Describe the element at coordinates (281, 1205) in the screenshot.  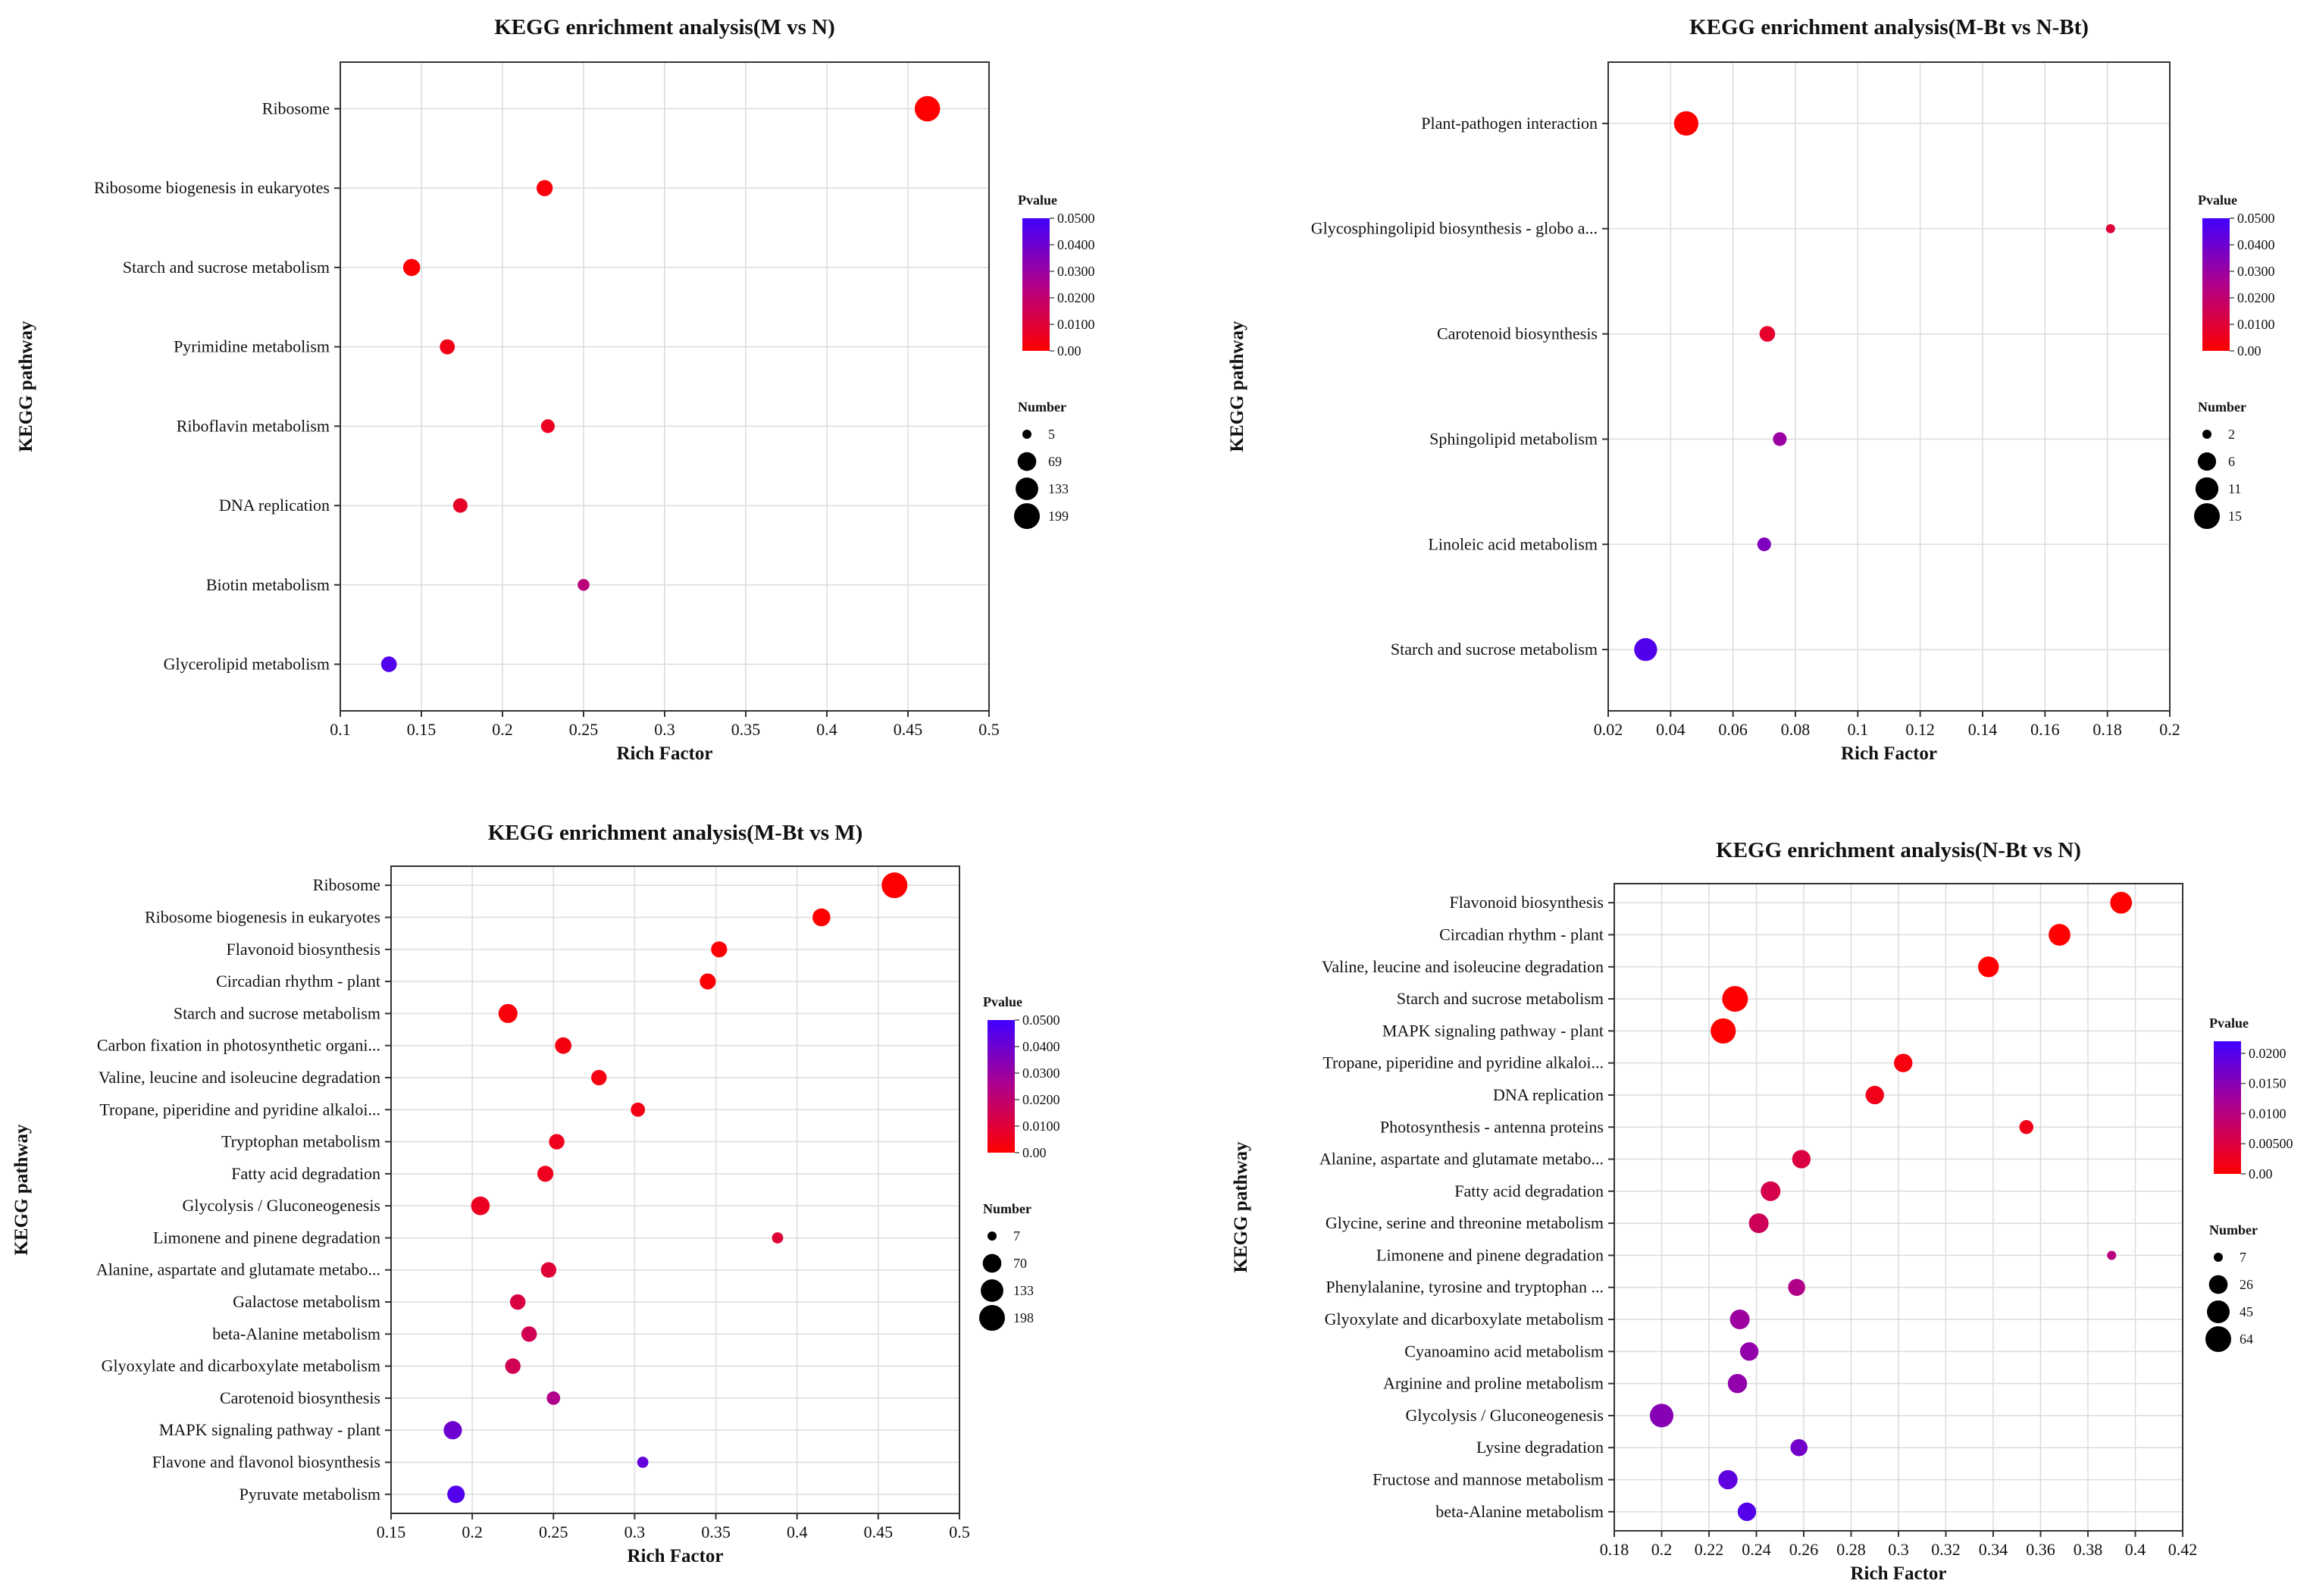
I see `y-tick-label: Glycolysis / Gluconeogenesis` at that location.